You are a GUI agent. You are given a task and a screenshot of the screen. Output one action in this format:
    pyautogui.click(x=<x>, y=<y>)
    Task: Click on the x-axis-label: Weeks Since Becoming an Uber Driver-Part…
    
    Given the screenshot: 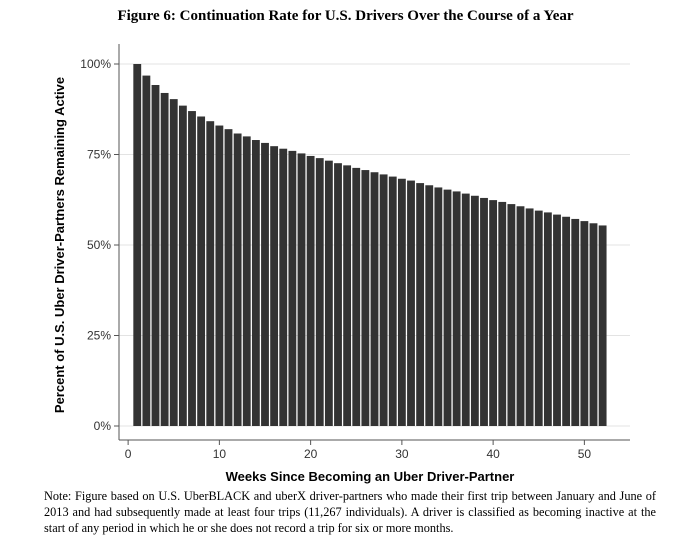 What is the action you would take?
    pyautogui.click(x=370, y=476)
    